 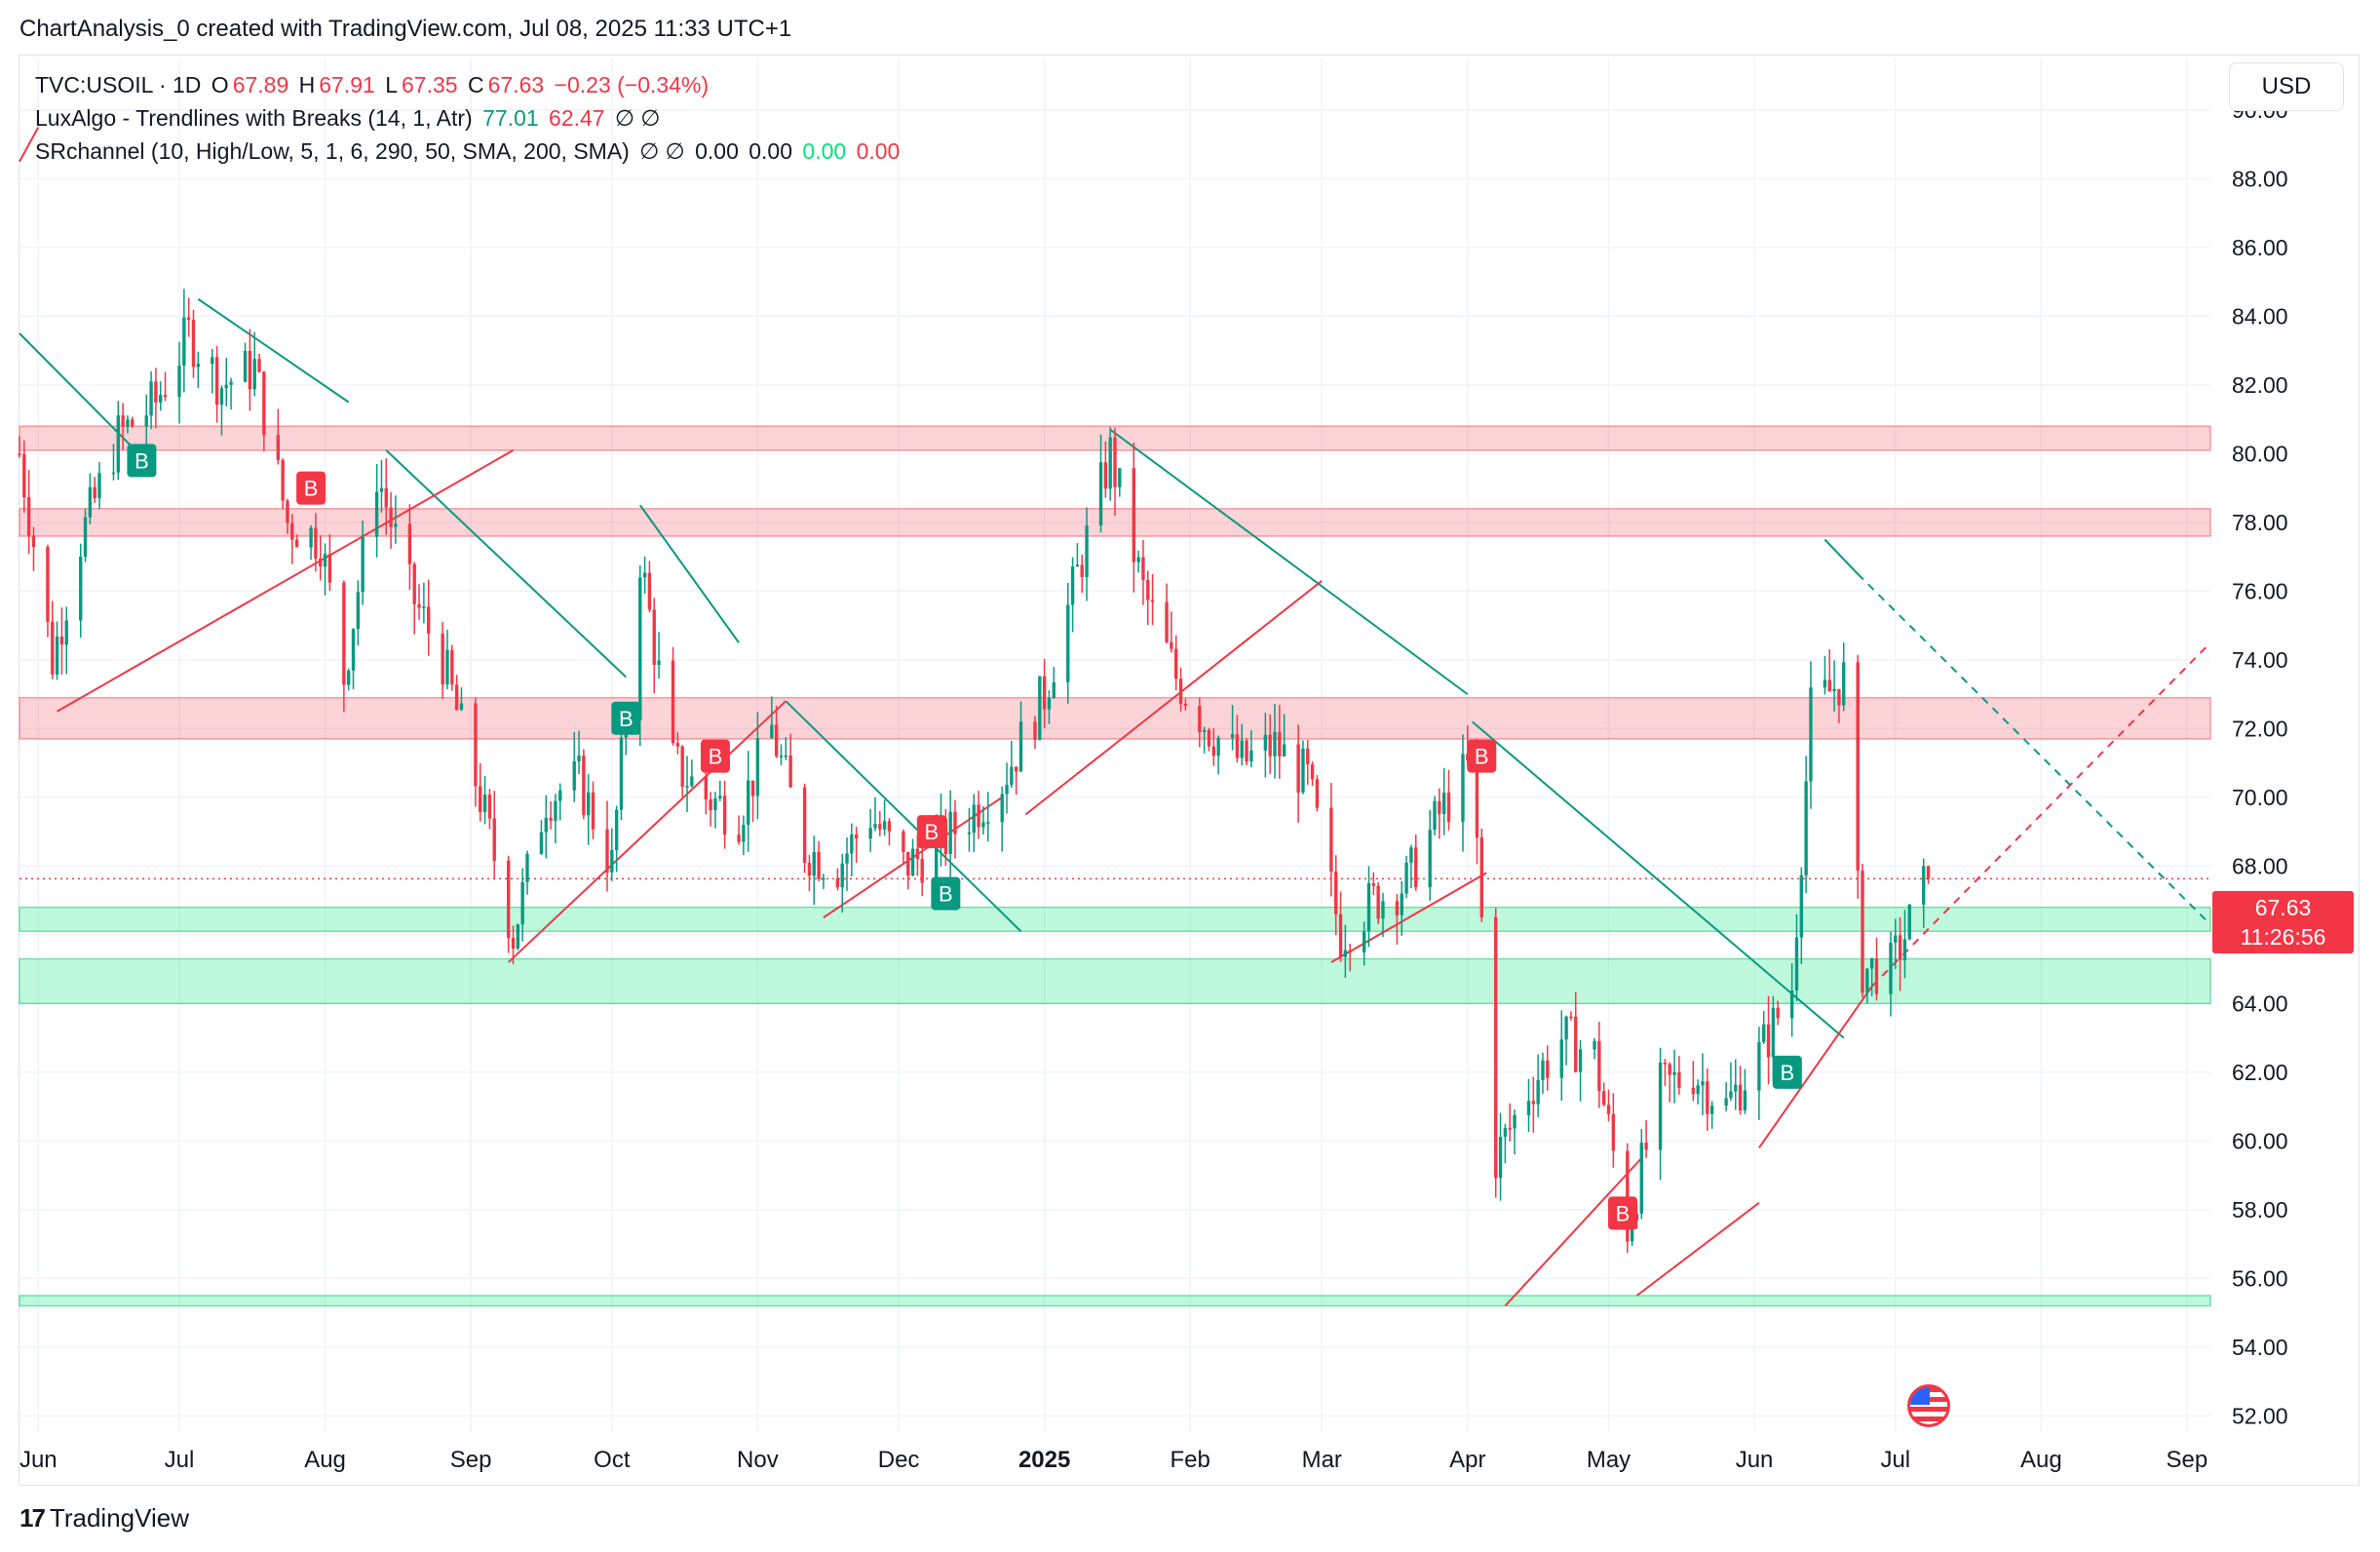 I want to click on tradingview-logo: 17 TradingView, so click(x=104, y=1518).